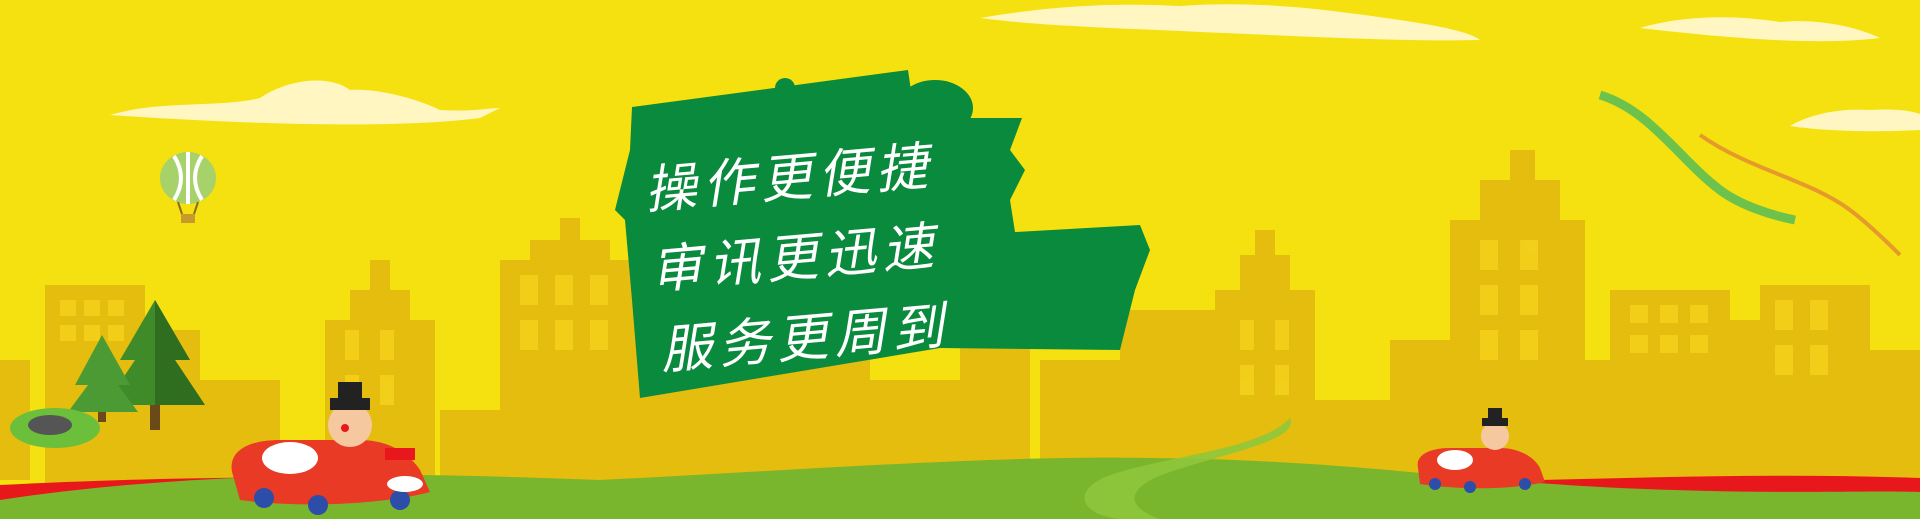 This screenshot has height=519, width=1920. What do you see at coordinates (55, 428) in the screenshot?
I see `bush-rock` at bounding box center [55, 428].